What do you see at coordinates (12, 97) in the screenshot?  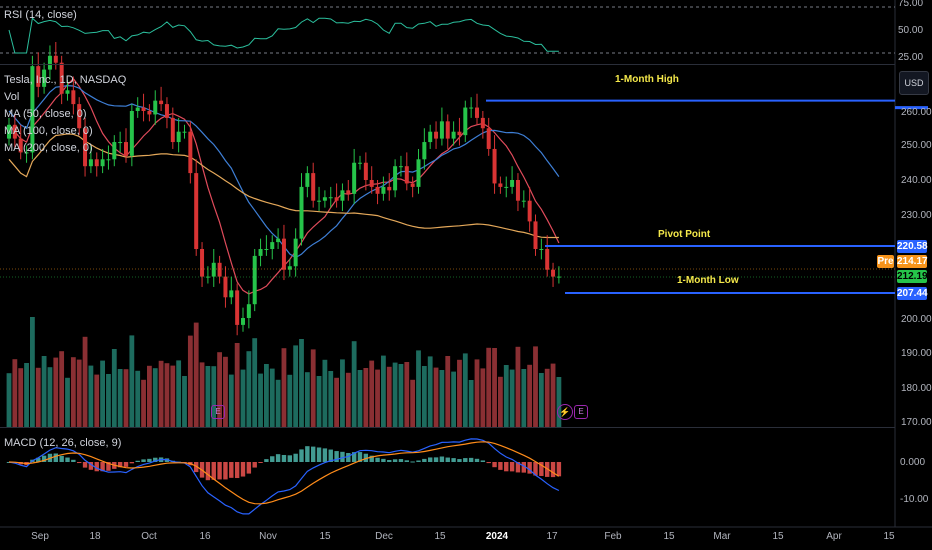 I see `volume-legend: Vol` at bounding box center [12, 97].